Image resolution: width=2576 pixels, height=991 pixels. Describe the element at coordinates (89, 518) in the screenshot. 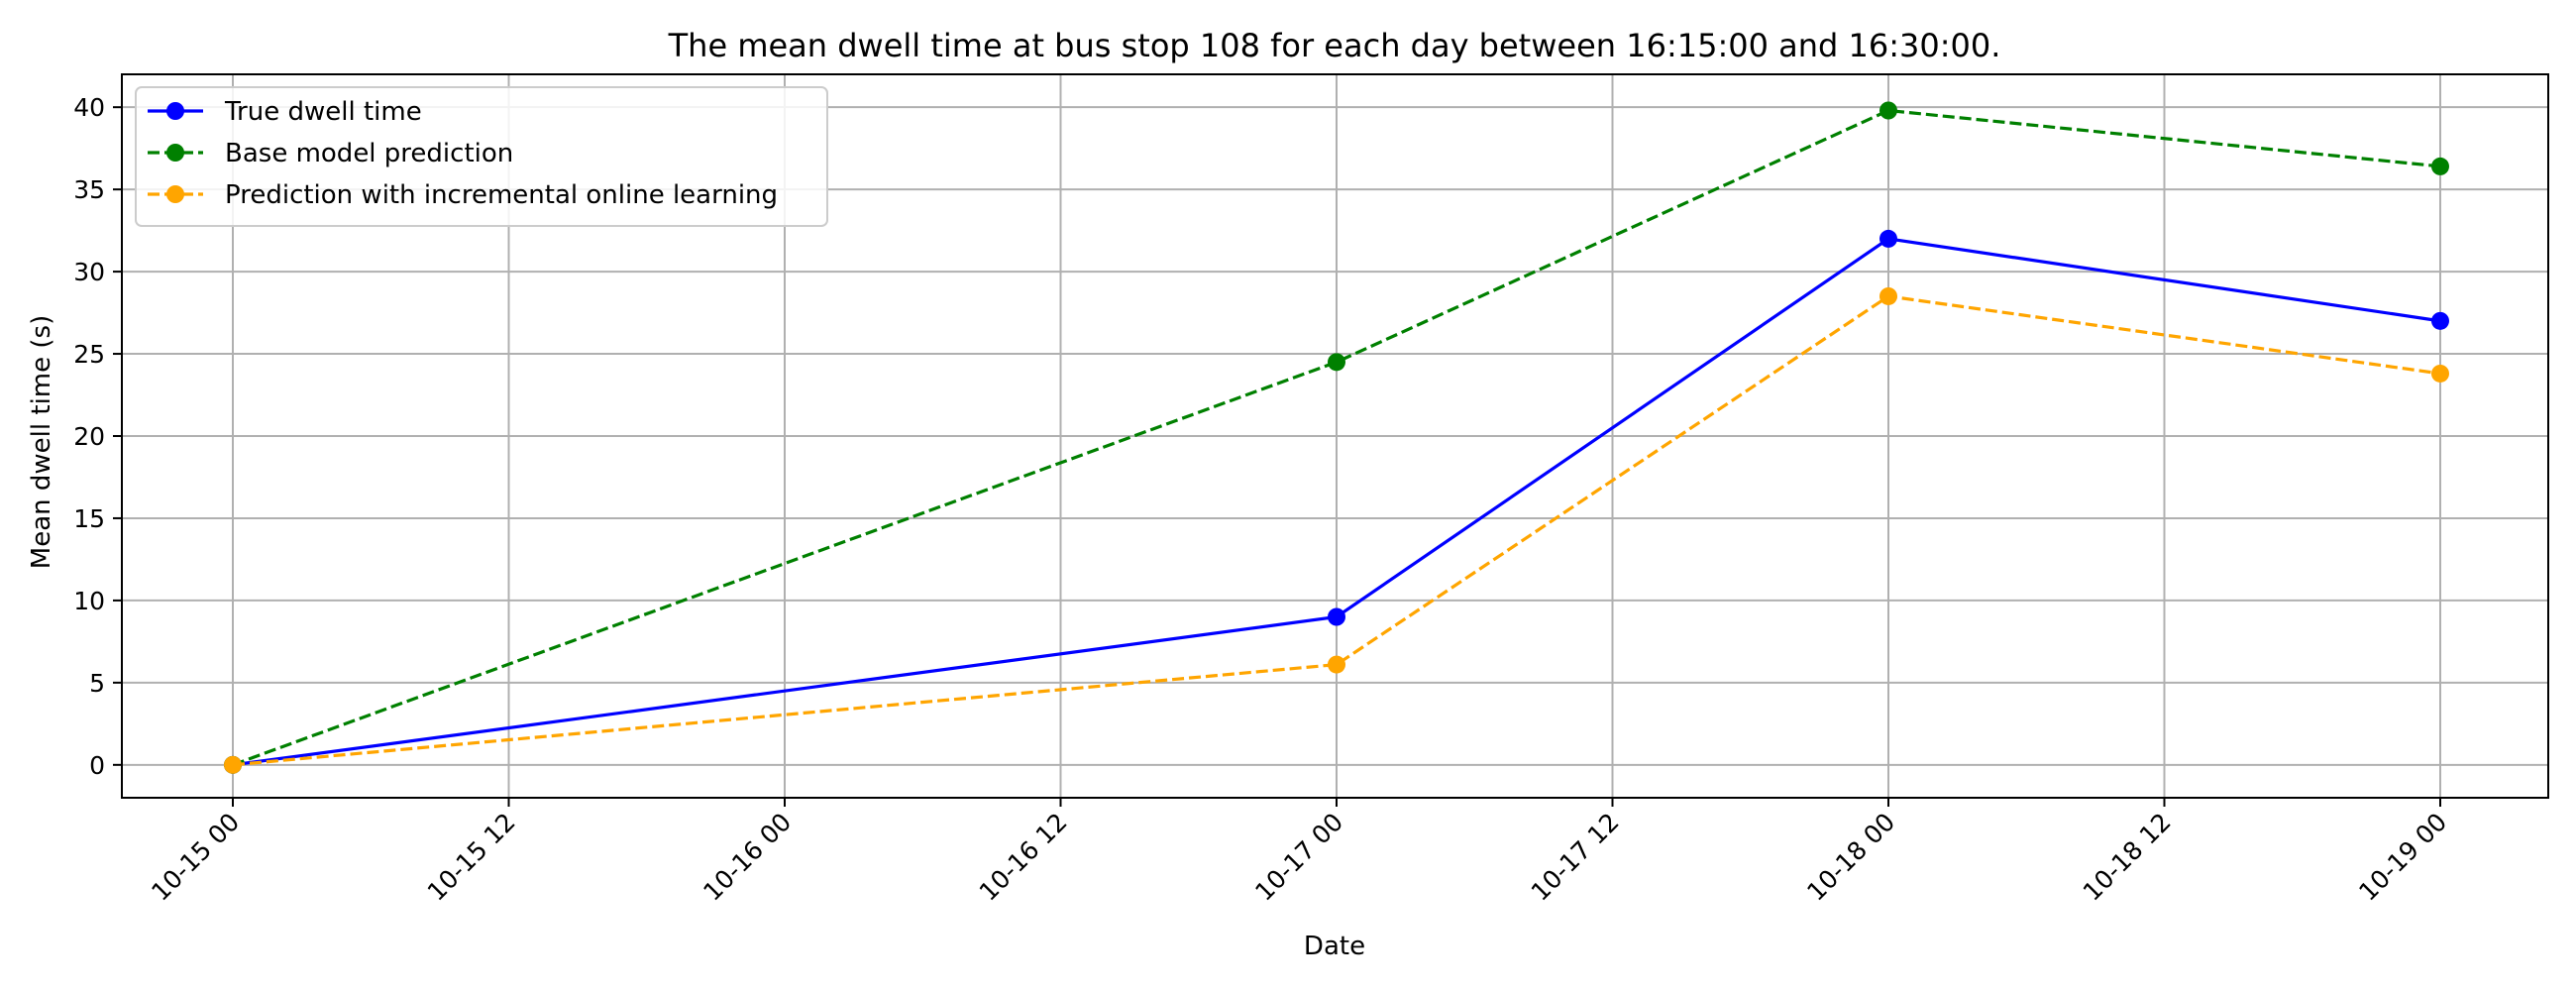

I see `y-tick-label: 15` at that location.